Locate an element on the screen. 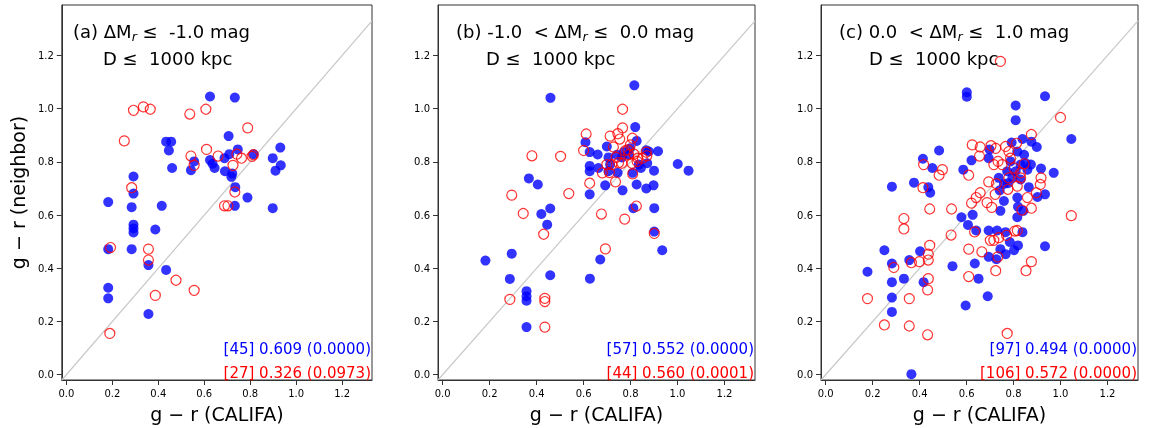 This screenshot has height=428, width=1153. y-axis-title: g − r (neighbor) is located at coordinates (17, 192).